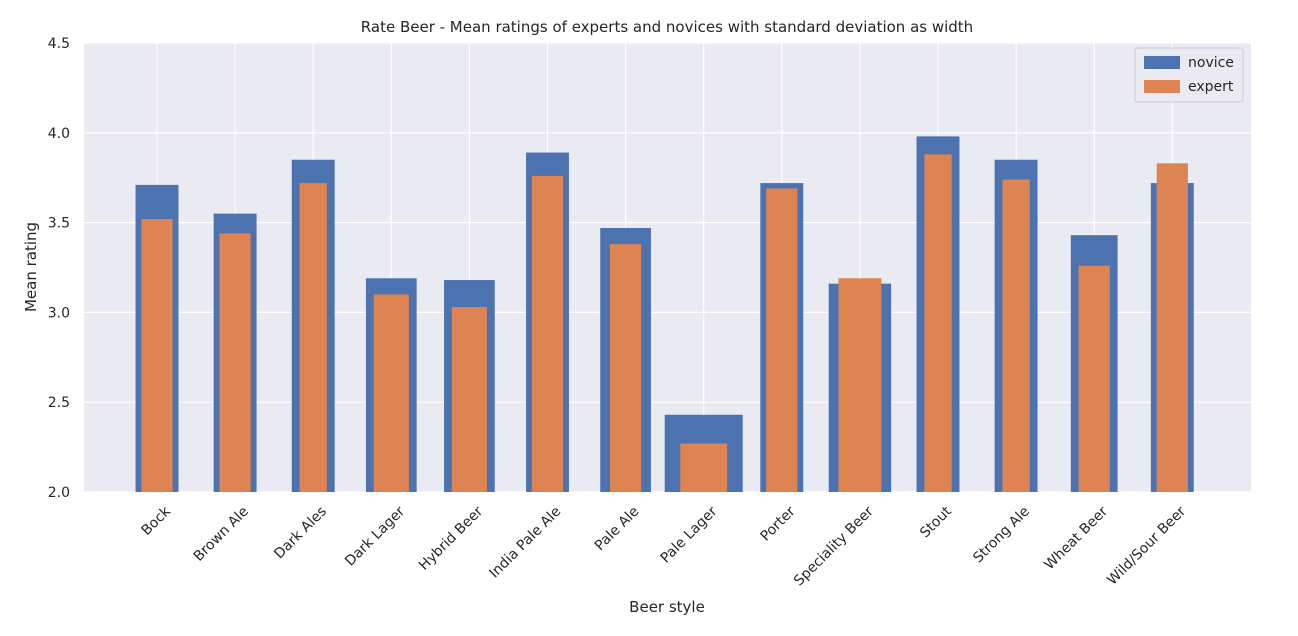 This screenshot has height=636, width=1298. What do you see at coordinates (1146, 545) in the screenshot?
I see `x-tick-label: Wild/Sour Beer` at bounding box center [1146, 545].